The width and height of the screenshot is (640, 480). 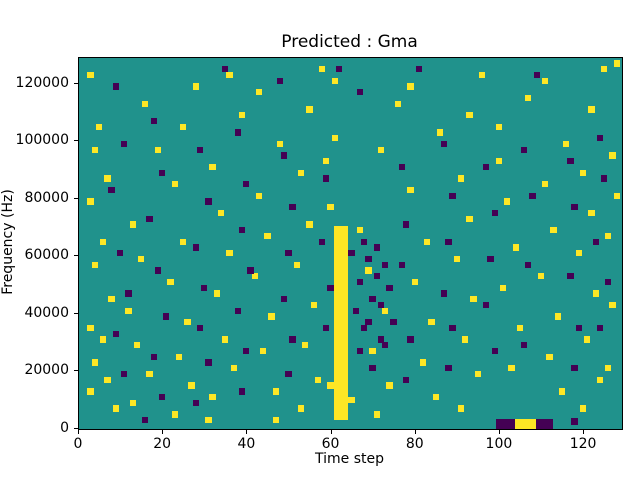 What do you see at coordinates (414, 444) in the screenshot?
I see `x-tick-label: 80` at bounding box center [414, 444].